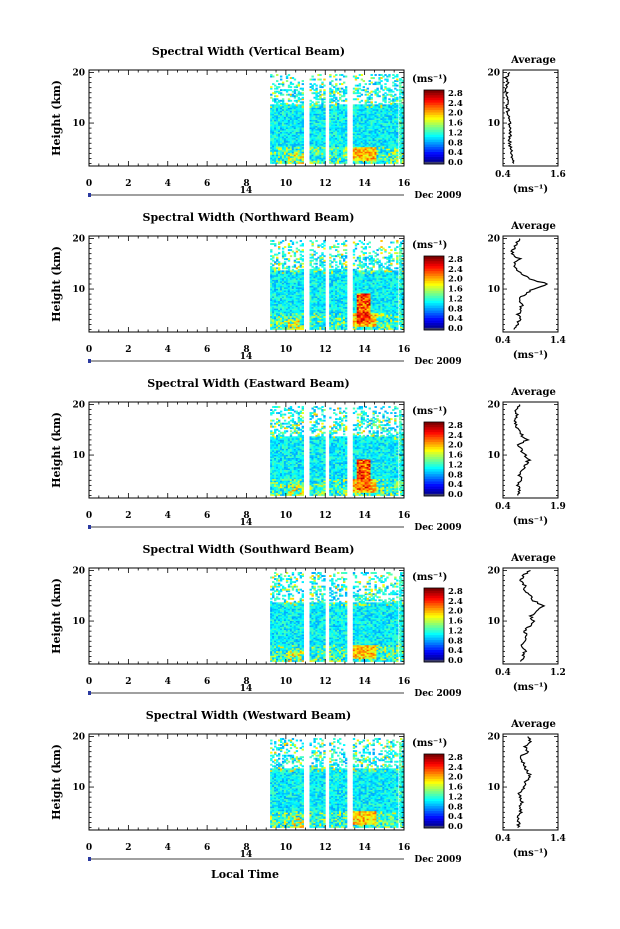 Image resolution: width=620 pixels, height=929 pixels. Describe the element at coordinates (404, 184) in the screenshot. I see `x-tick-label: 16` at that location.